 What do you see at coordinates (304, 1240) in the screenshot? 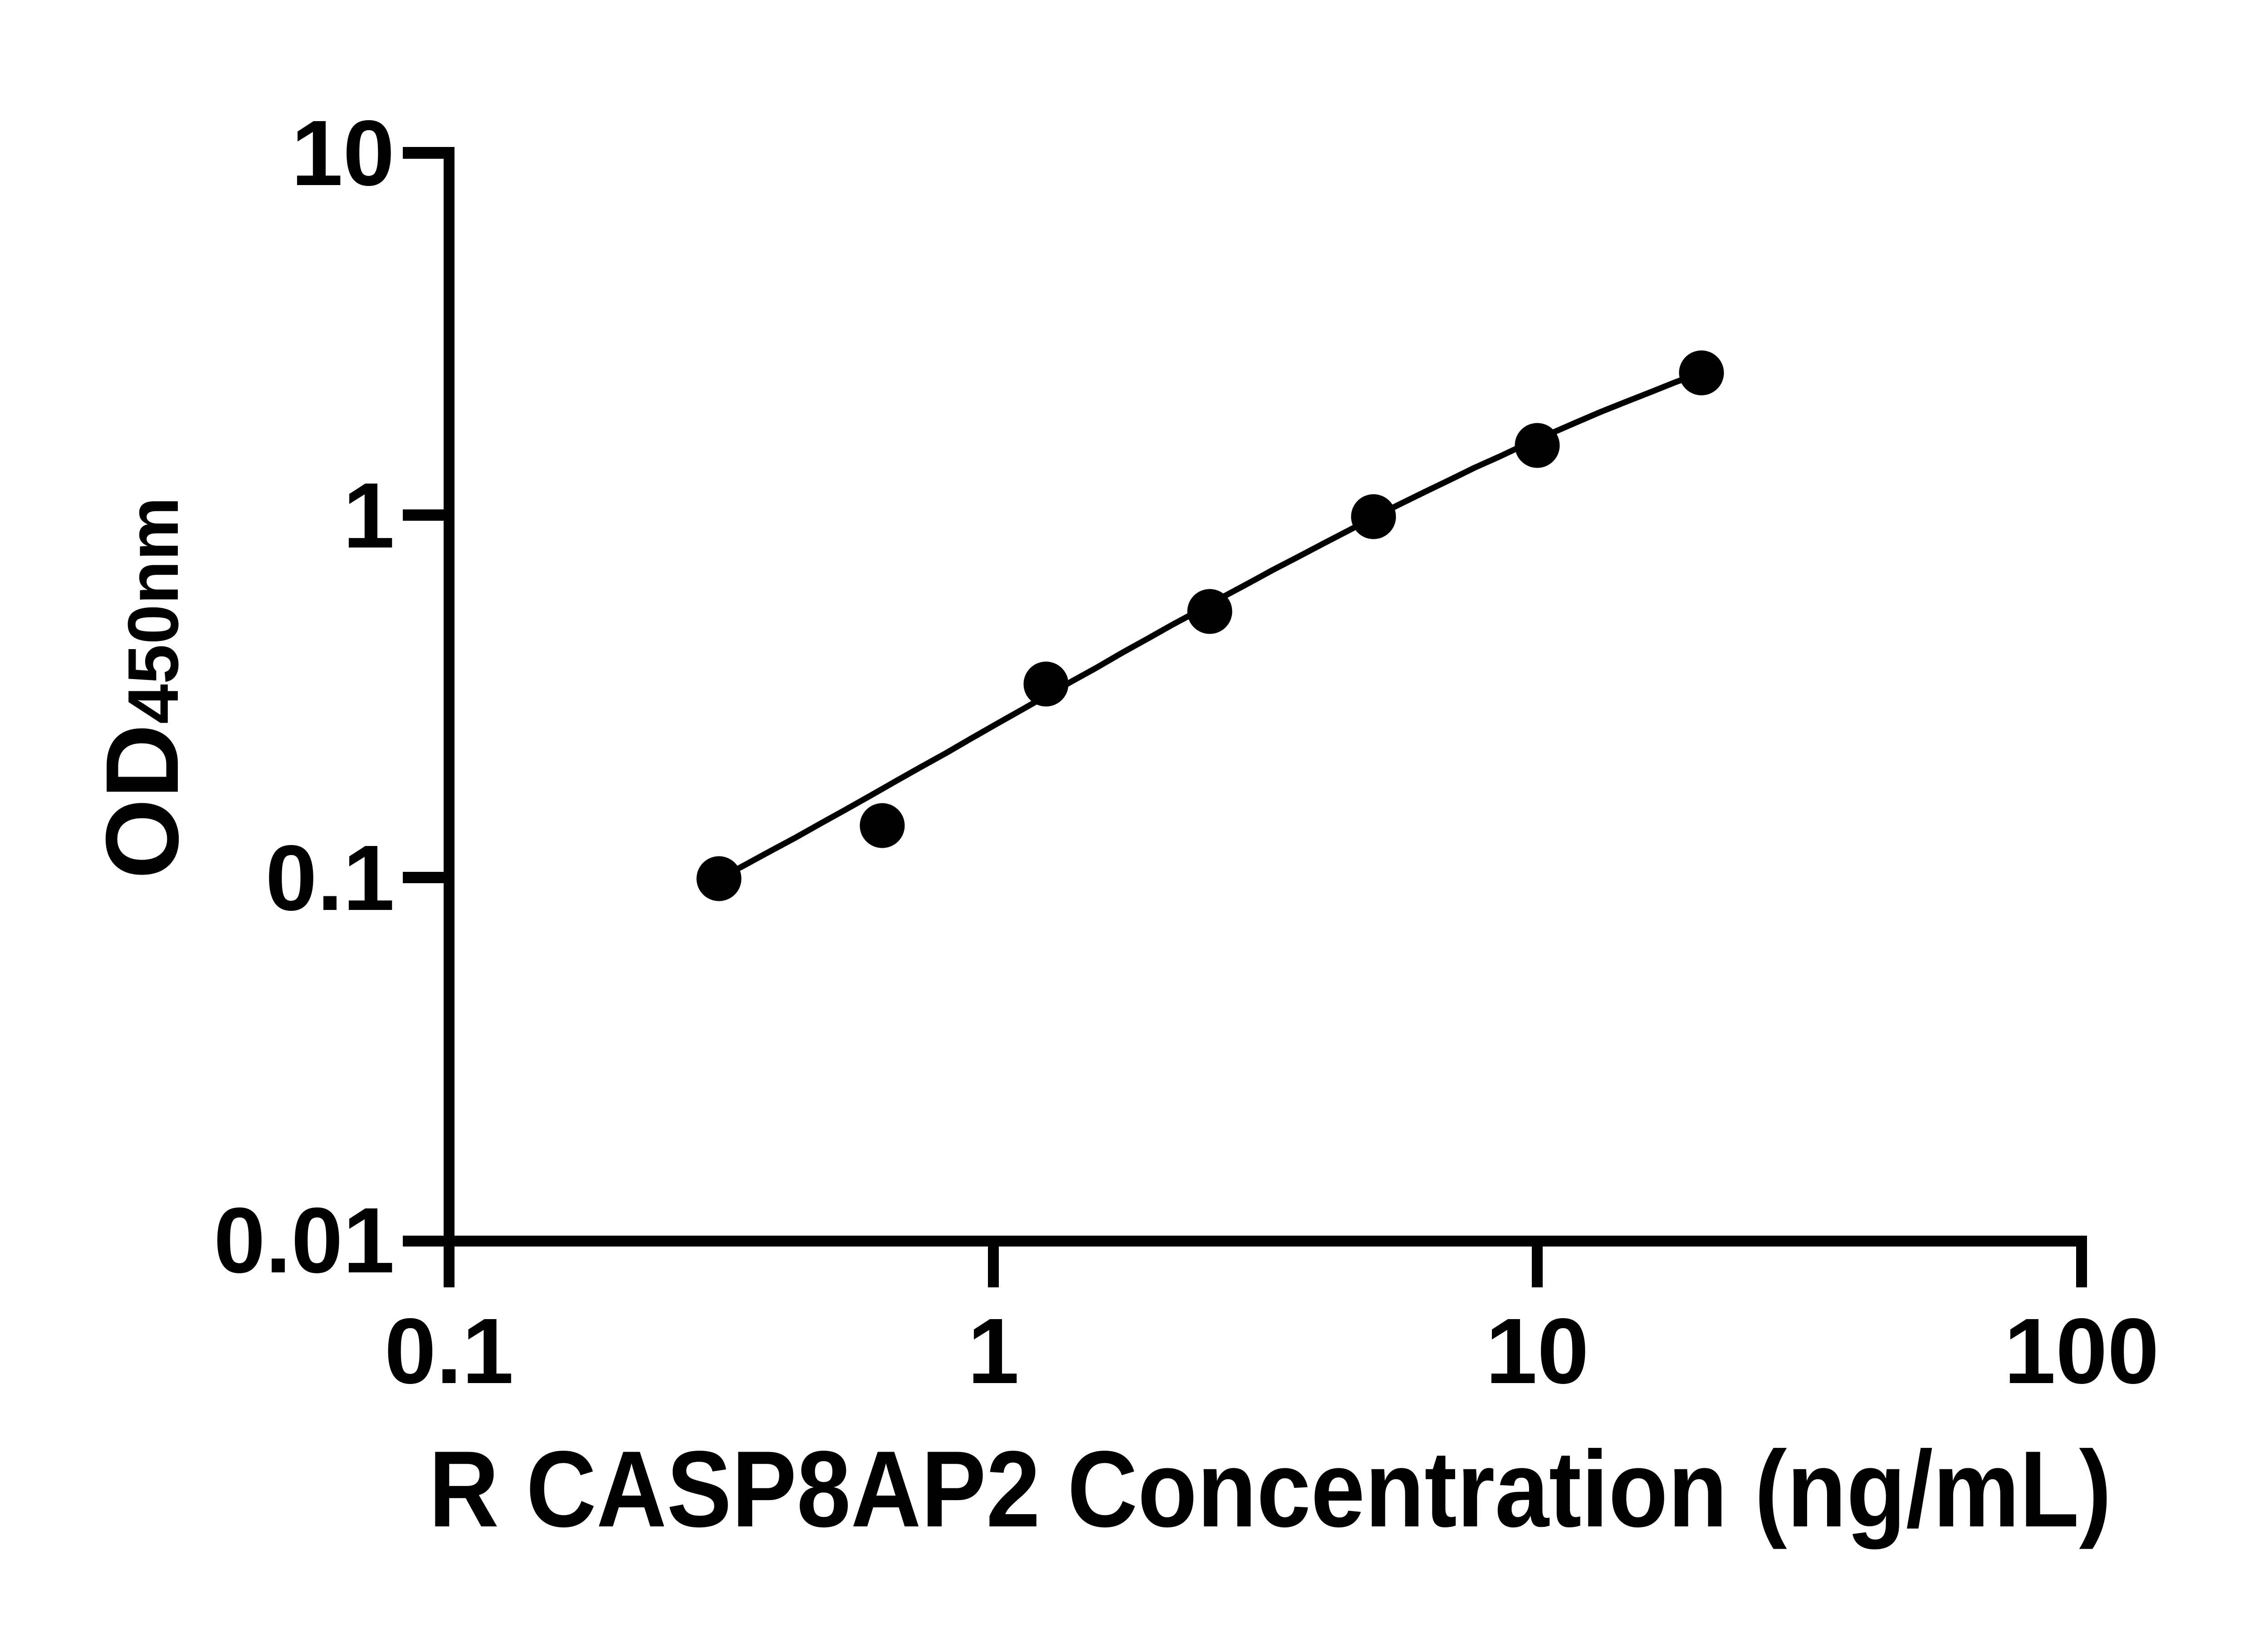
I see `svg-text: 0.01` at bounding box center [304, 1240].